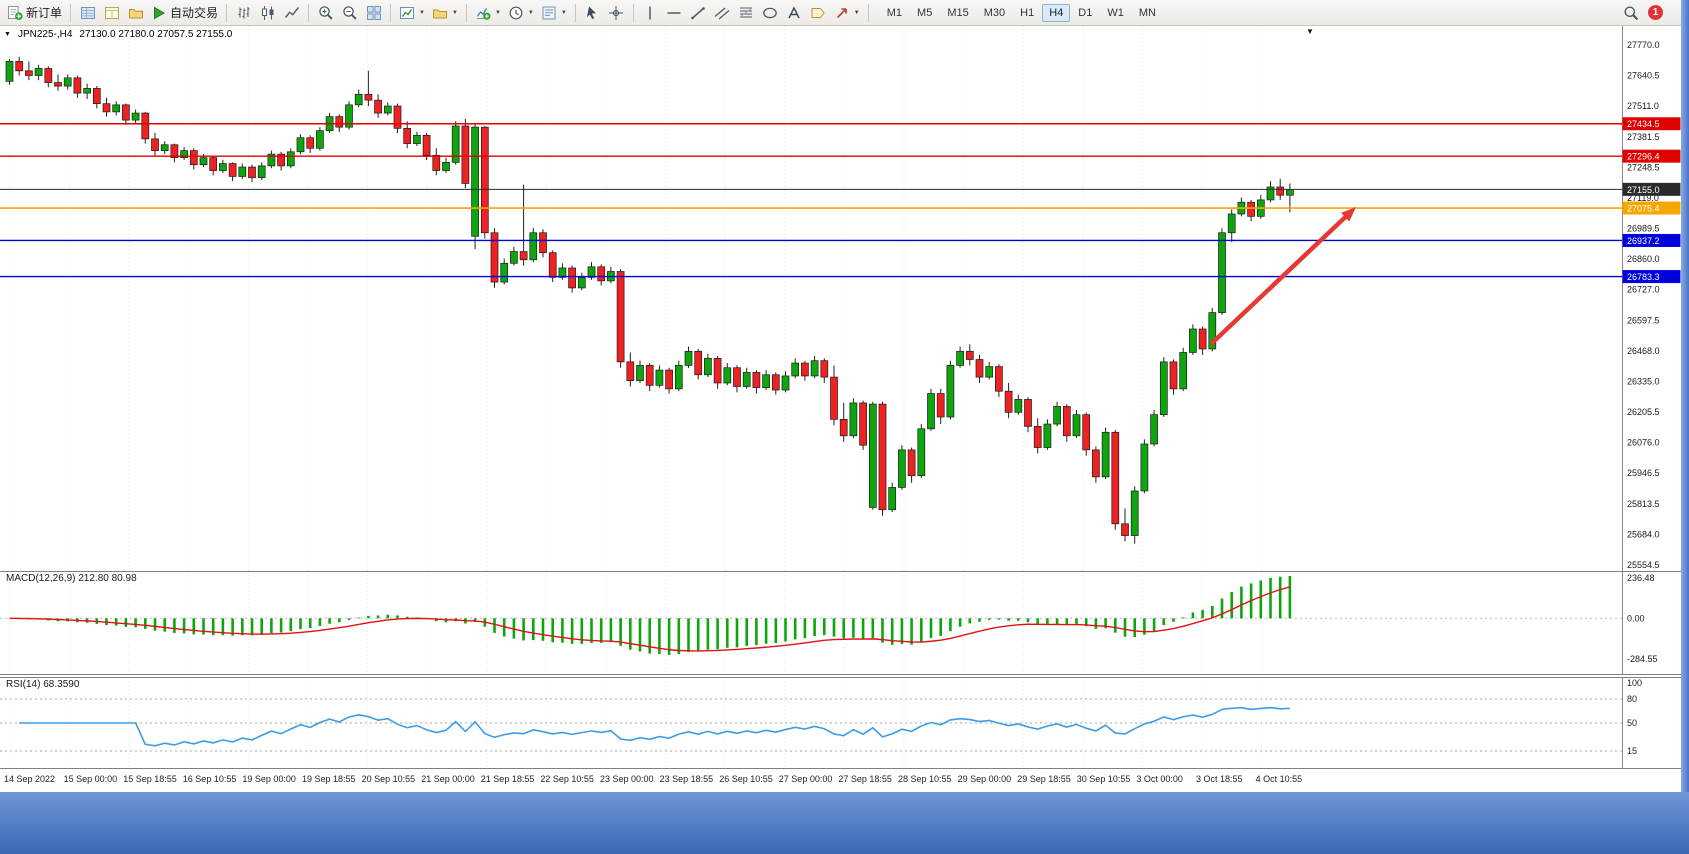 The width and height of the screenshot is (1689, 854). I want to click on horizontal-line-button, so click(674, 12).